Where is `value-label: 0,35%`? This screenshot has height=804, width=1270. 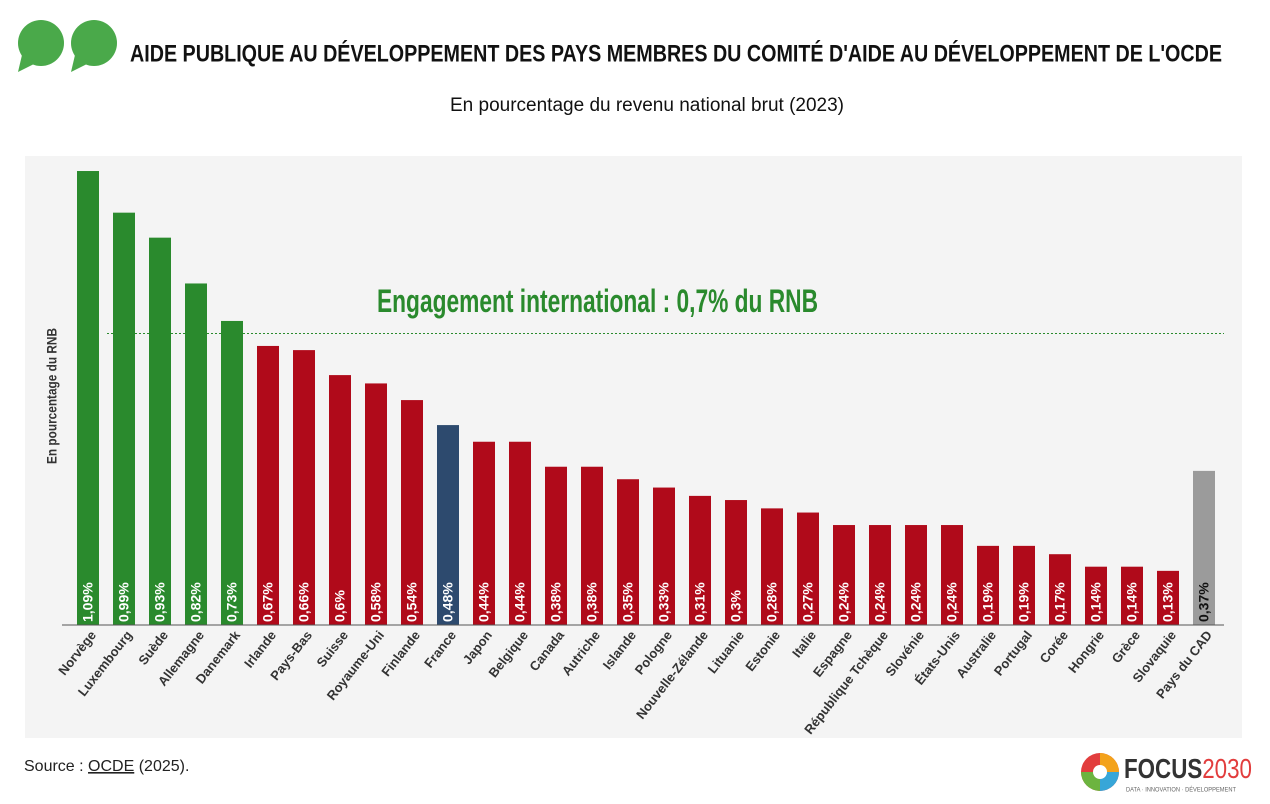
value-label: 0,35% is located at coordinates (628, 602).